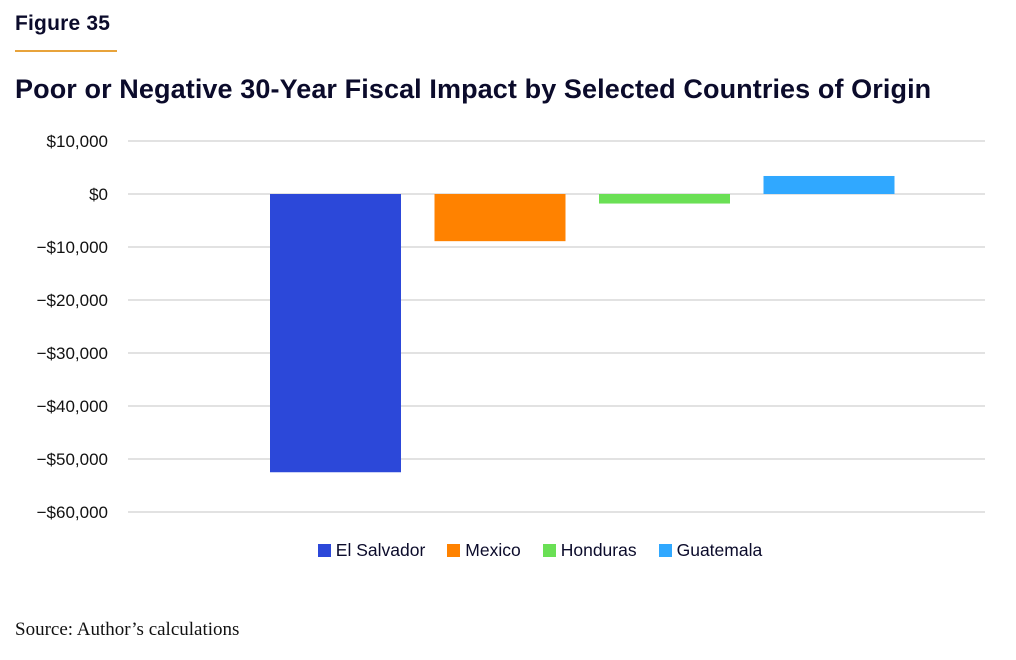 The height and width of the screenshot is (660, 1016). What do you see at coordinates (63, 23) in the screenshot?
I see `figure-label: Figure 35` at bounding box center [63, 23].